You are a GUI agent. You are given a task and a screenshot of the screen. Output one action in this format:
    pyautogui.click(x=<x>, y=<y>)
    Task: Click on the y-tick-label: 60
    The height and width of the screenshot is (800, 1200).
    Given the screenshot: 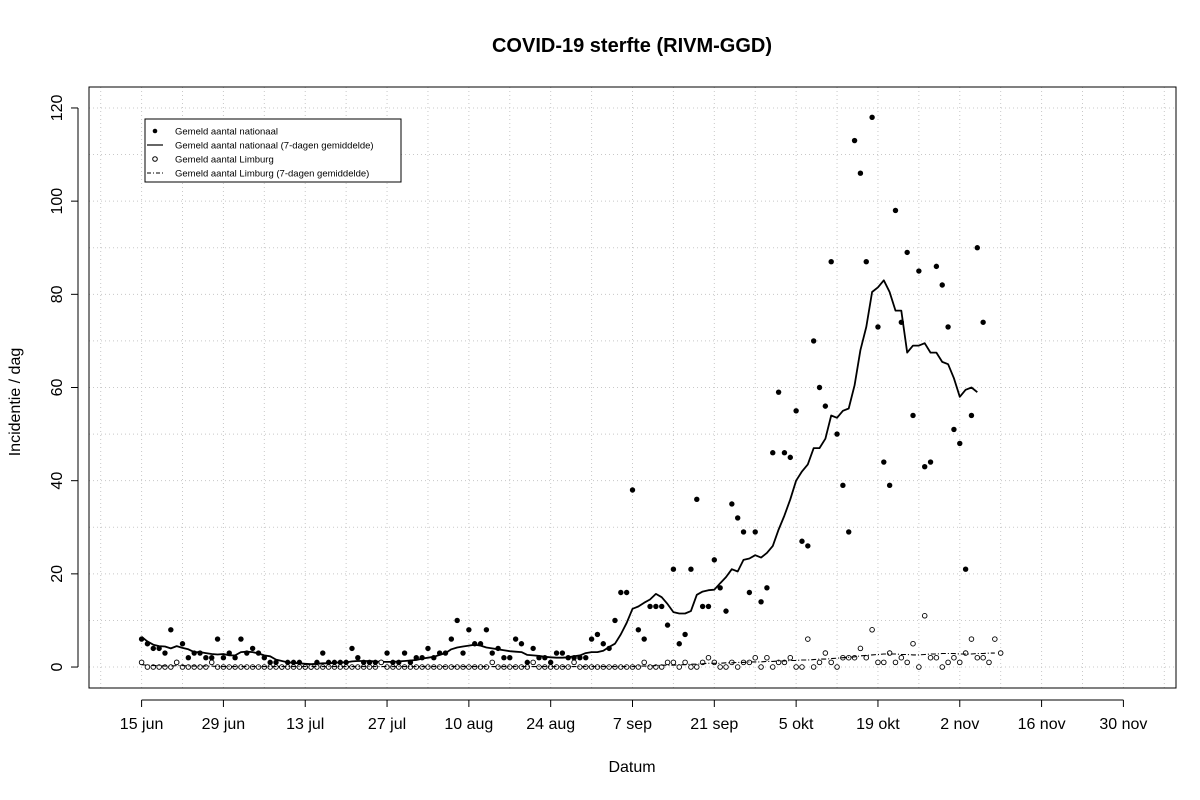 What is the action you would take?
    pyautogui.click(x=57, y=388)
    